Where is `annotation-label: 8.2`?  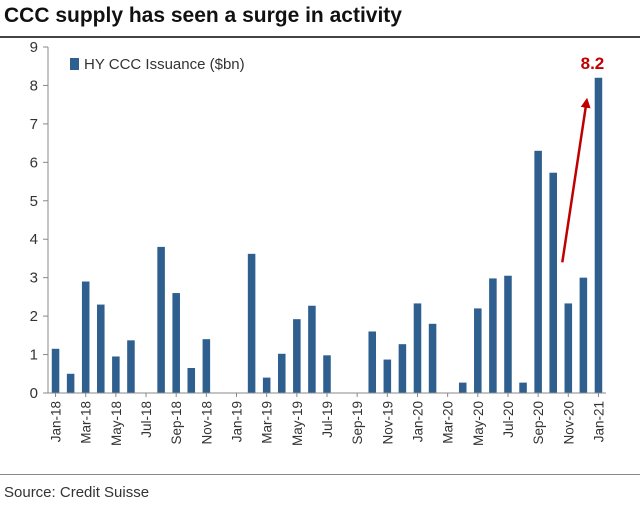
annotation-label: 8.2 is located at coordinates (593, 63).